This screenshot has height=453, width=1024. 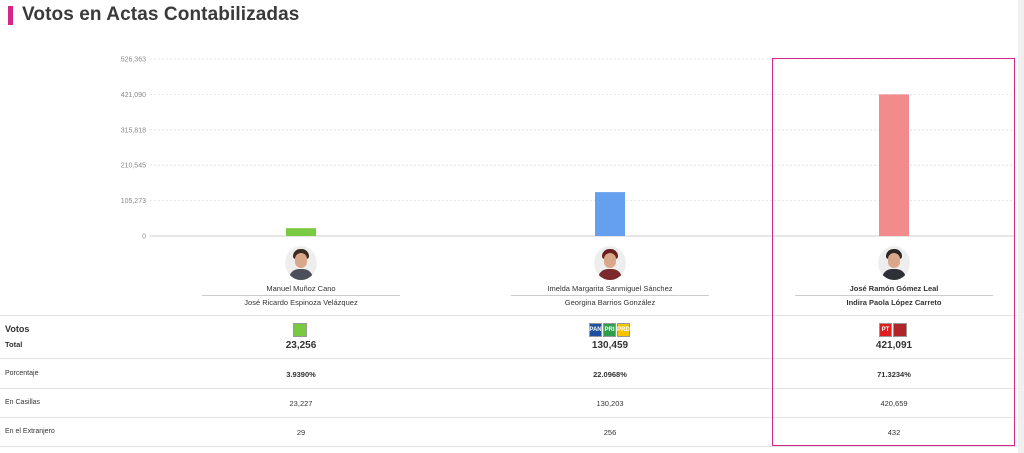 I want to click on party-logo: PT, so click(x=885, y=330).